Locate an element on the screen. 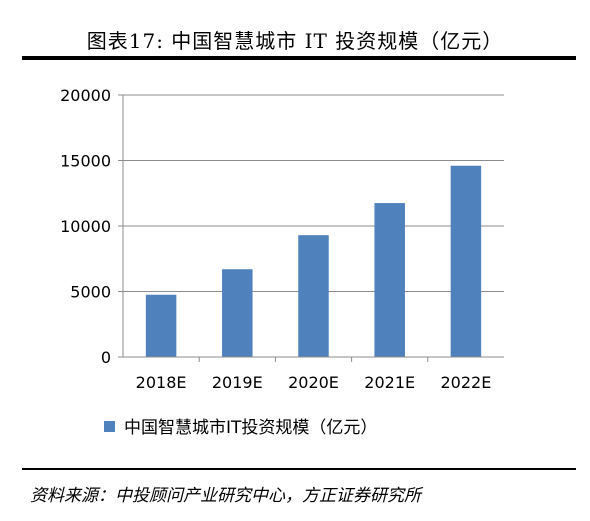  y-tick-label: 5000 is located at coordinates (90, 292).